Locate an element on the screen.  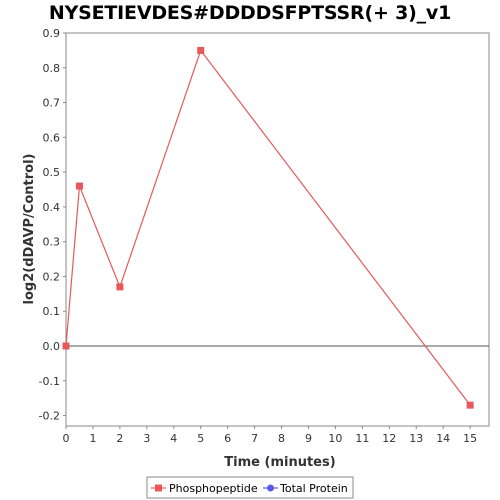
x-tick-label: 1 is located at coordinates (92, 438).